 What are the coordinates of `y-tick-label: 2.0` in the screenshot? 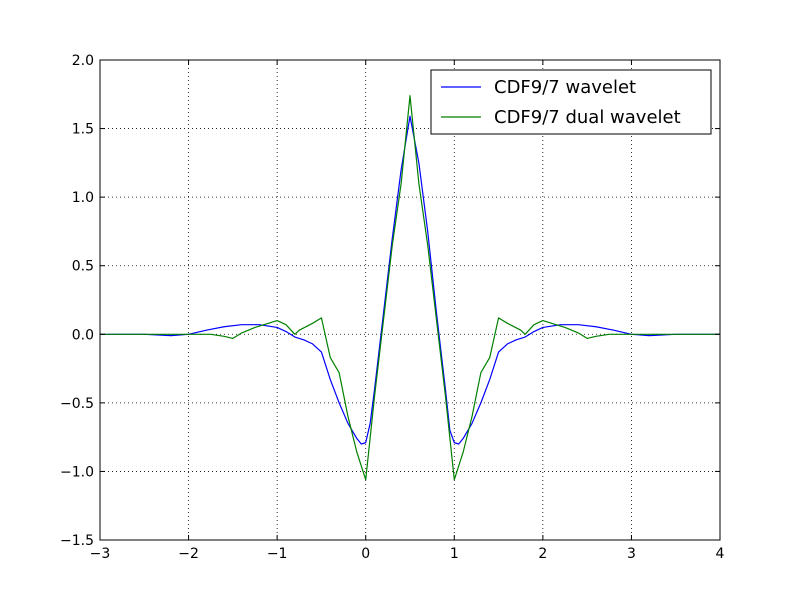 It's located at (83, 61).